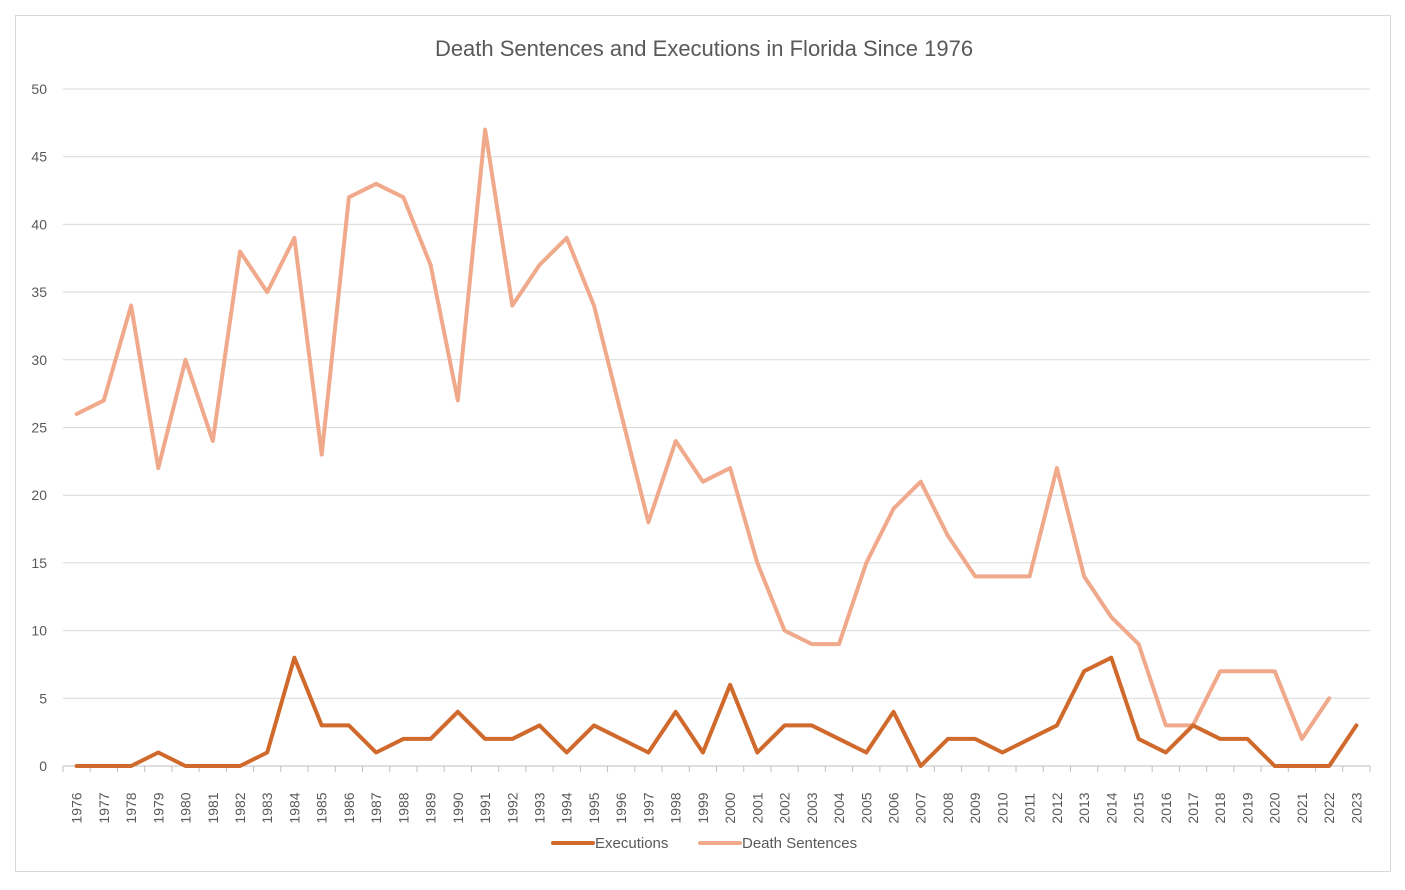 This screenshot has height=890, width=1405. I want to click on x-tick-label: 1994, so click(567, 807).